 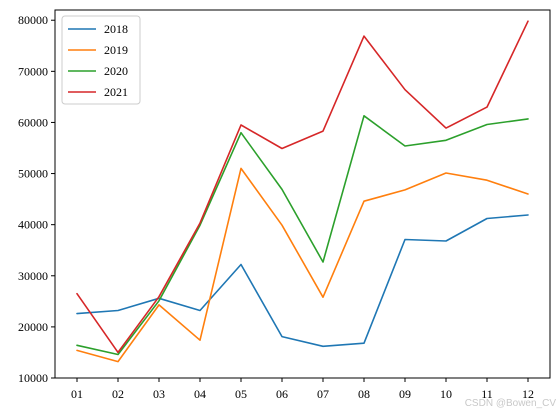 What do you see at coordinates (159, 394) in the screenshot?
I see `x-tick-label: 03` at bounding box center [159, 394].